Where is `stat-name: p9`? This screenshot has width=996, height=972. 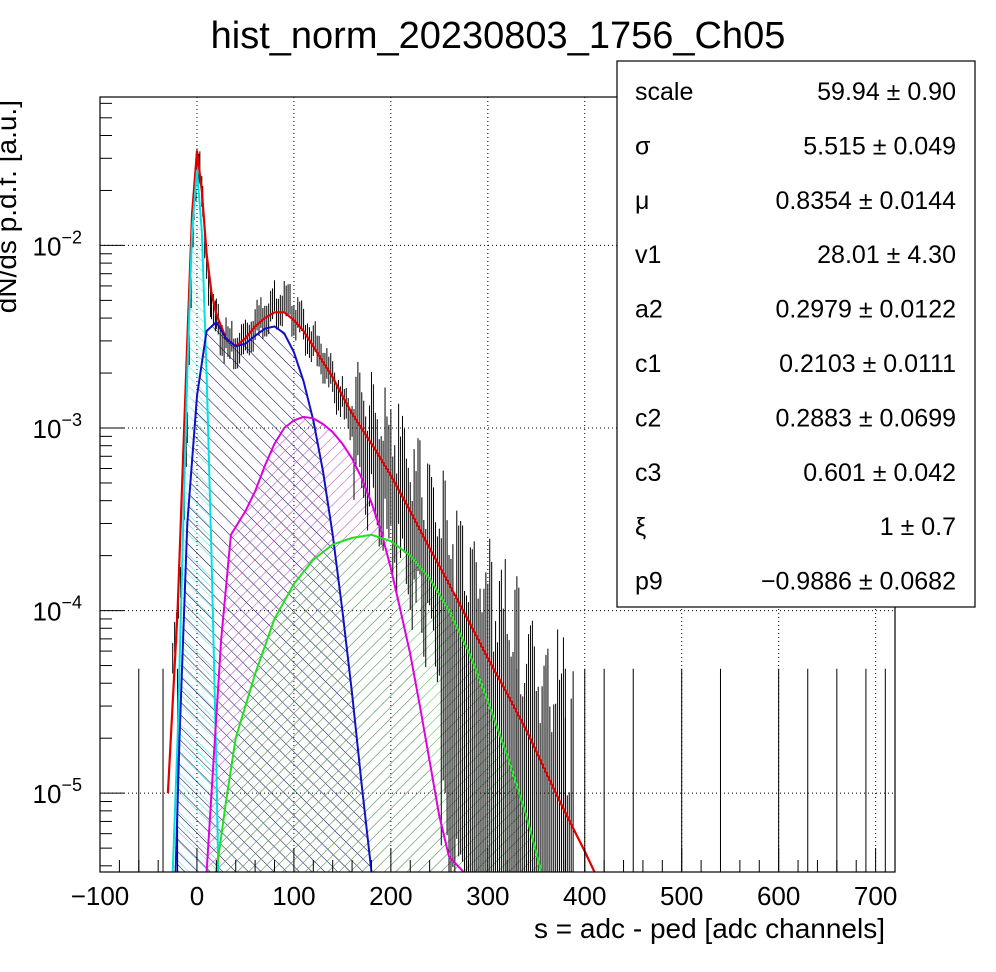
stat-name: p9 is located at coordinates (649, 582).